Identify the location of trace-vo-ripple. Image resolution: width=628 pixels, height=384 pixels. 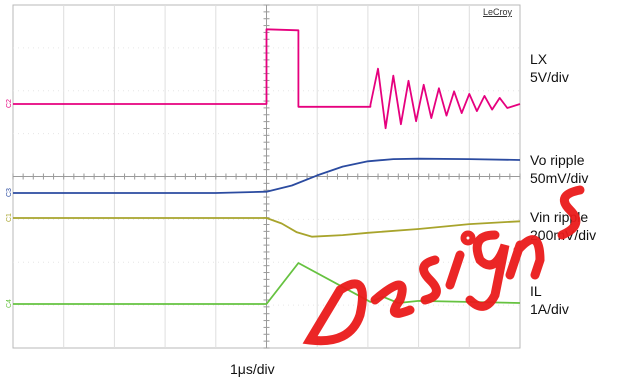
(267, 175).